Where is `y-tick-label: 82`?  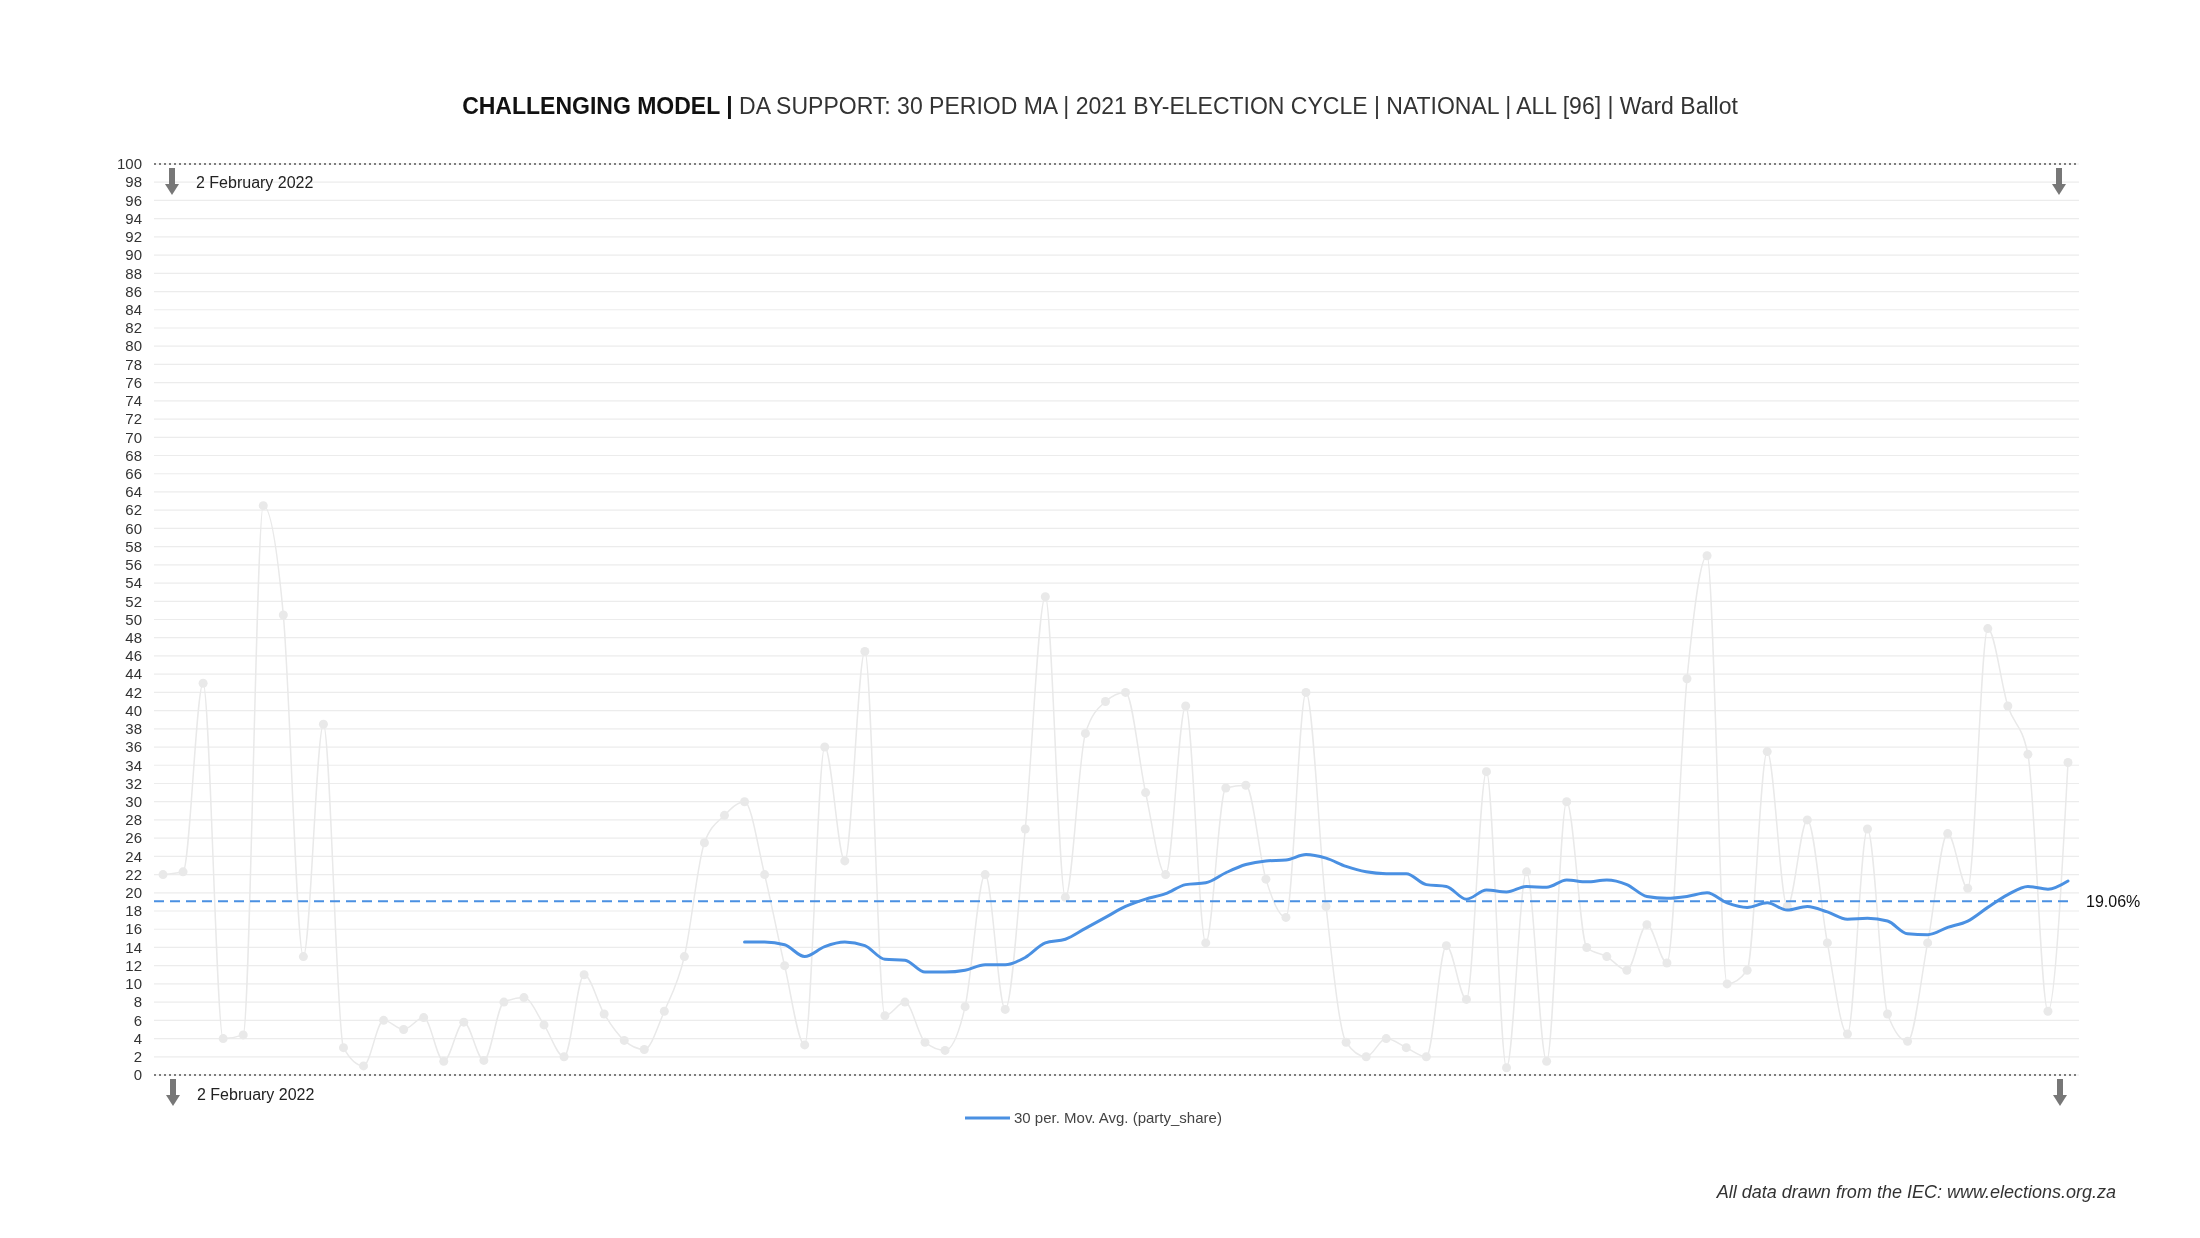
y-tick-label: 82 is located at coordinates (133, 328).